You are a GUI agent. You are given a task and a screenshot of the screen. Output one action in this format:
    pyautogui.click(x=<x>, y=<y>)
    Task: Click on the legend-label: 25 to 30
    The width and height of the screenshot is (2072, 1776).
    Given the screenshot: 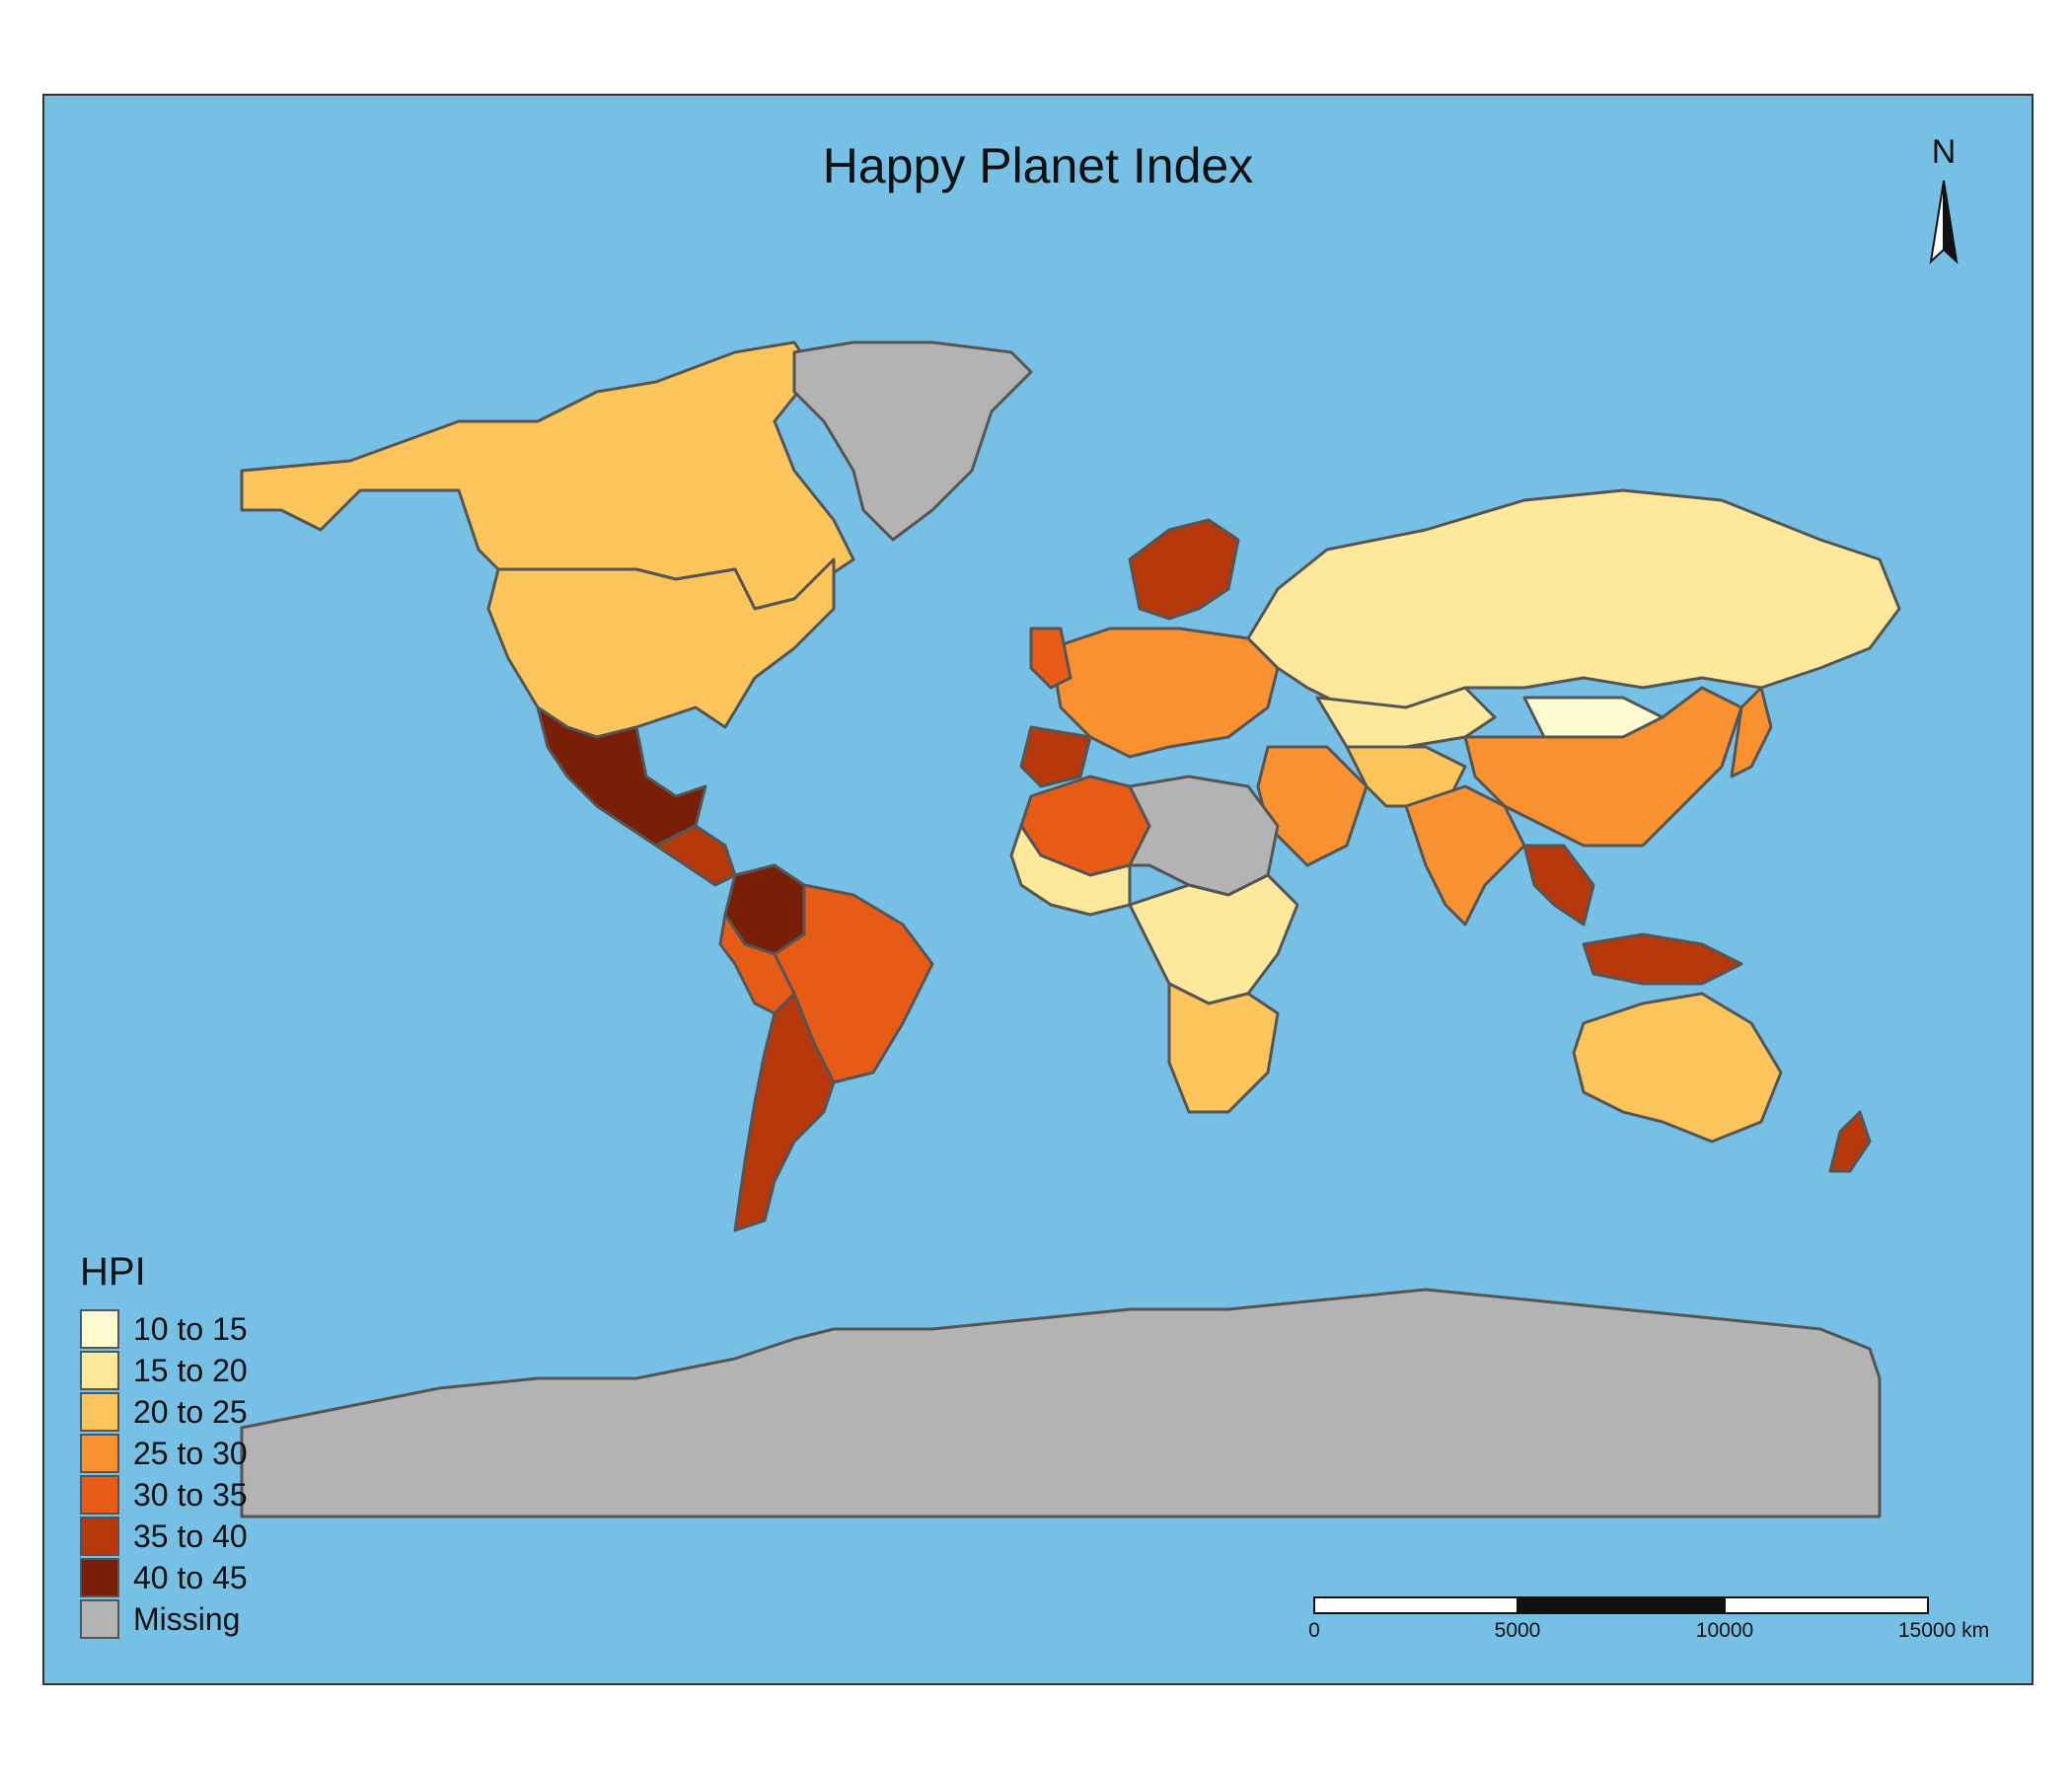 What is the action you would take?
    pyautogui.click(x=191, y=1453)
    